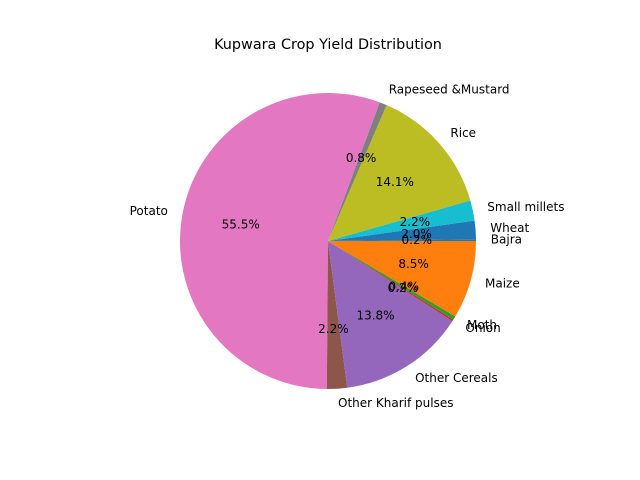 Image resolution: width=640 pixels, height=480 pixels. I want to click on label-maize: Maize, so click(502, 284).